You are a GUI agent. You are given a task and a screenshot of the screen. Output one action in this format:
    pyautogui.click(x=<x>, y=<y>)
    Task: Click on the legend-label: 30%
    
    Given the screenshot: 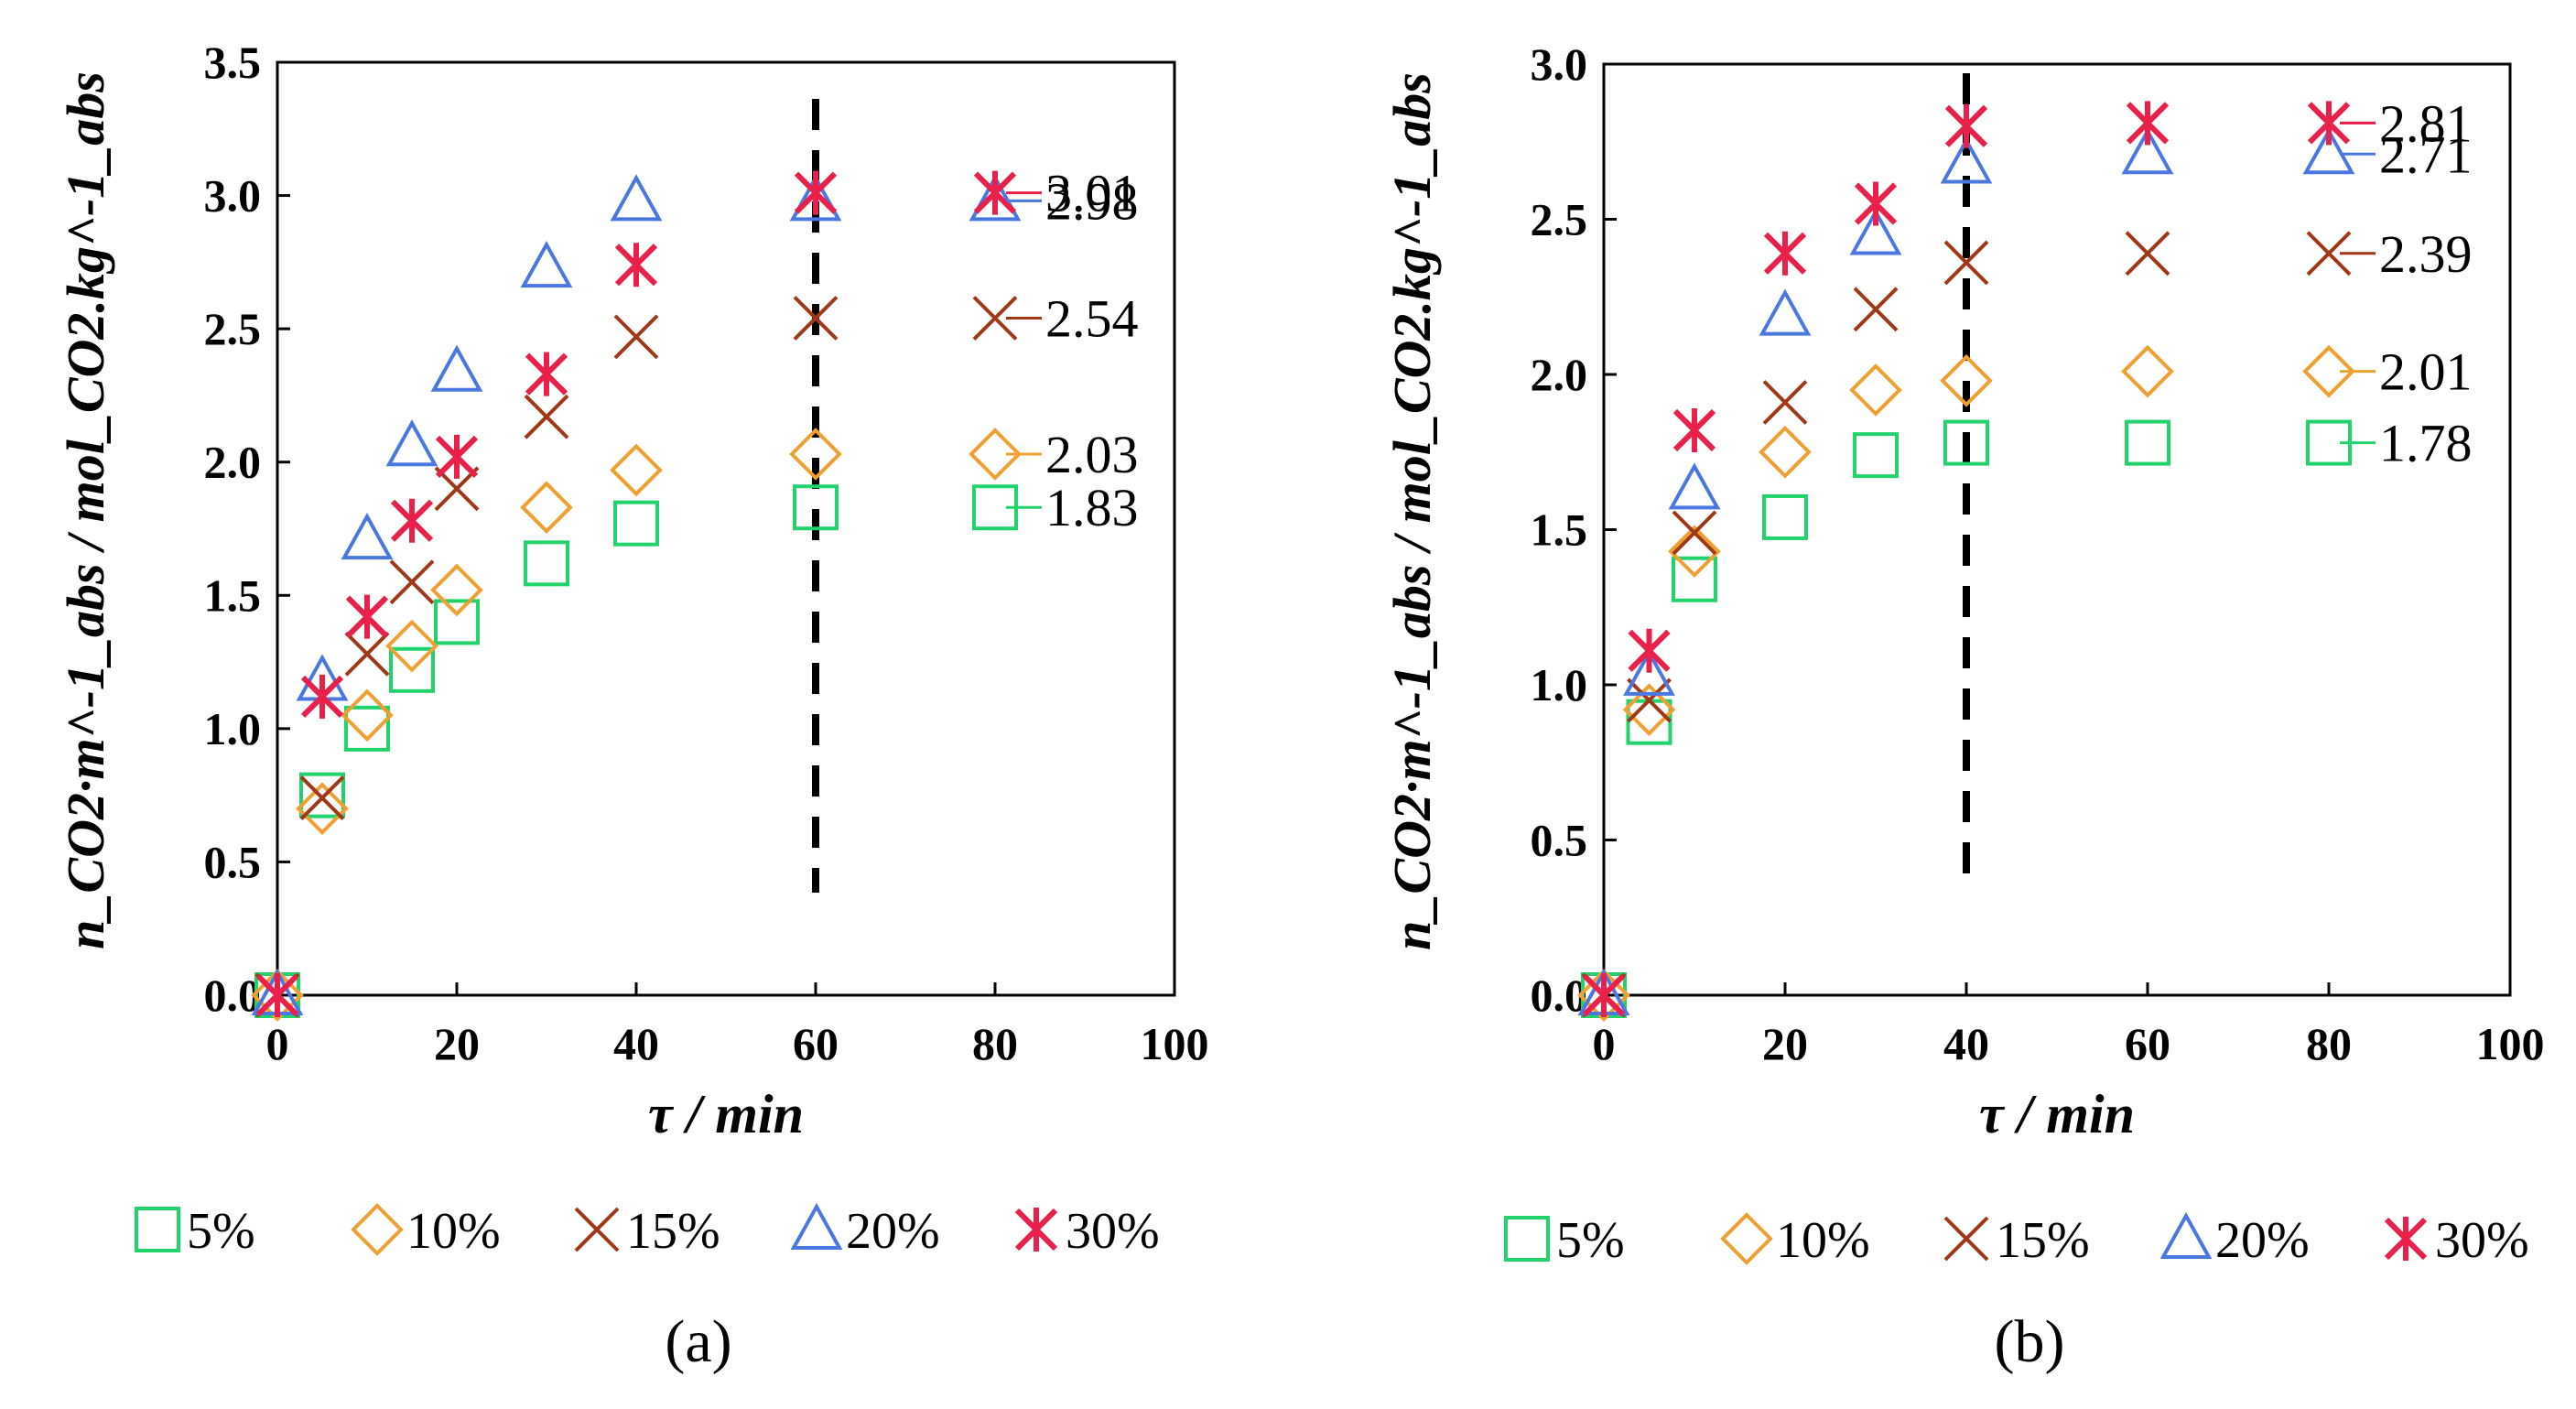 What is the action you would take?
    pyautogui.click(x=1113, y=1231)
    